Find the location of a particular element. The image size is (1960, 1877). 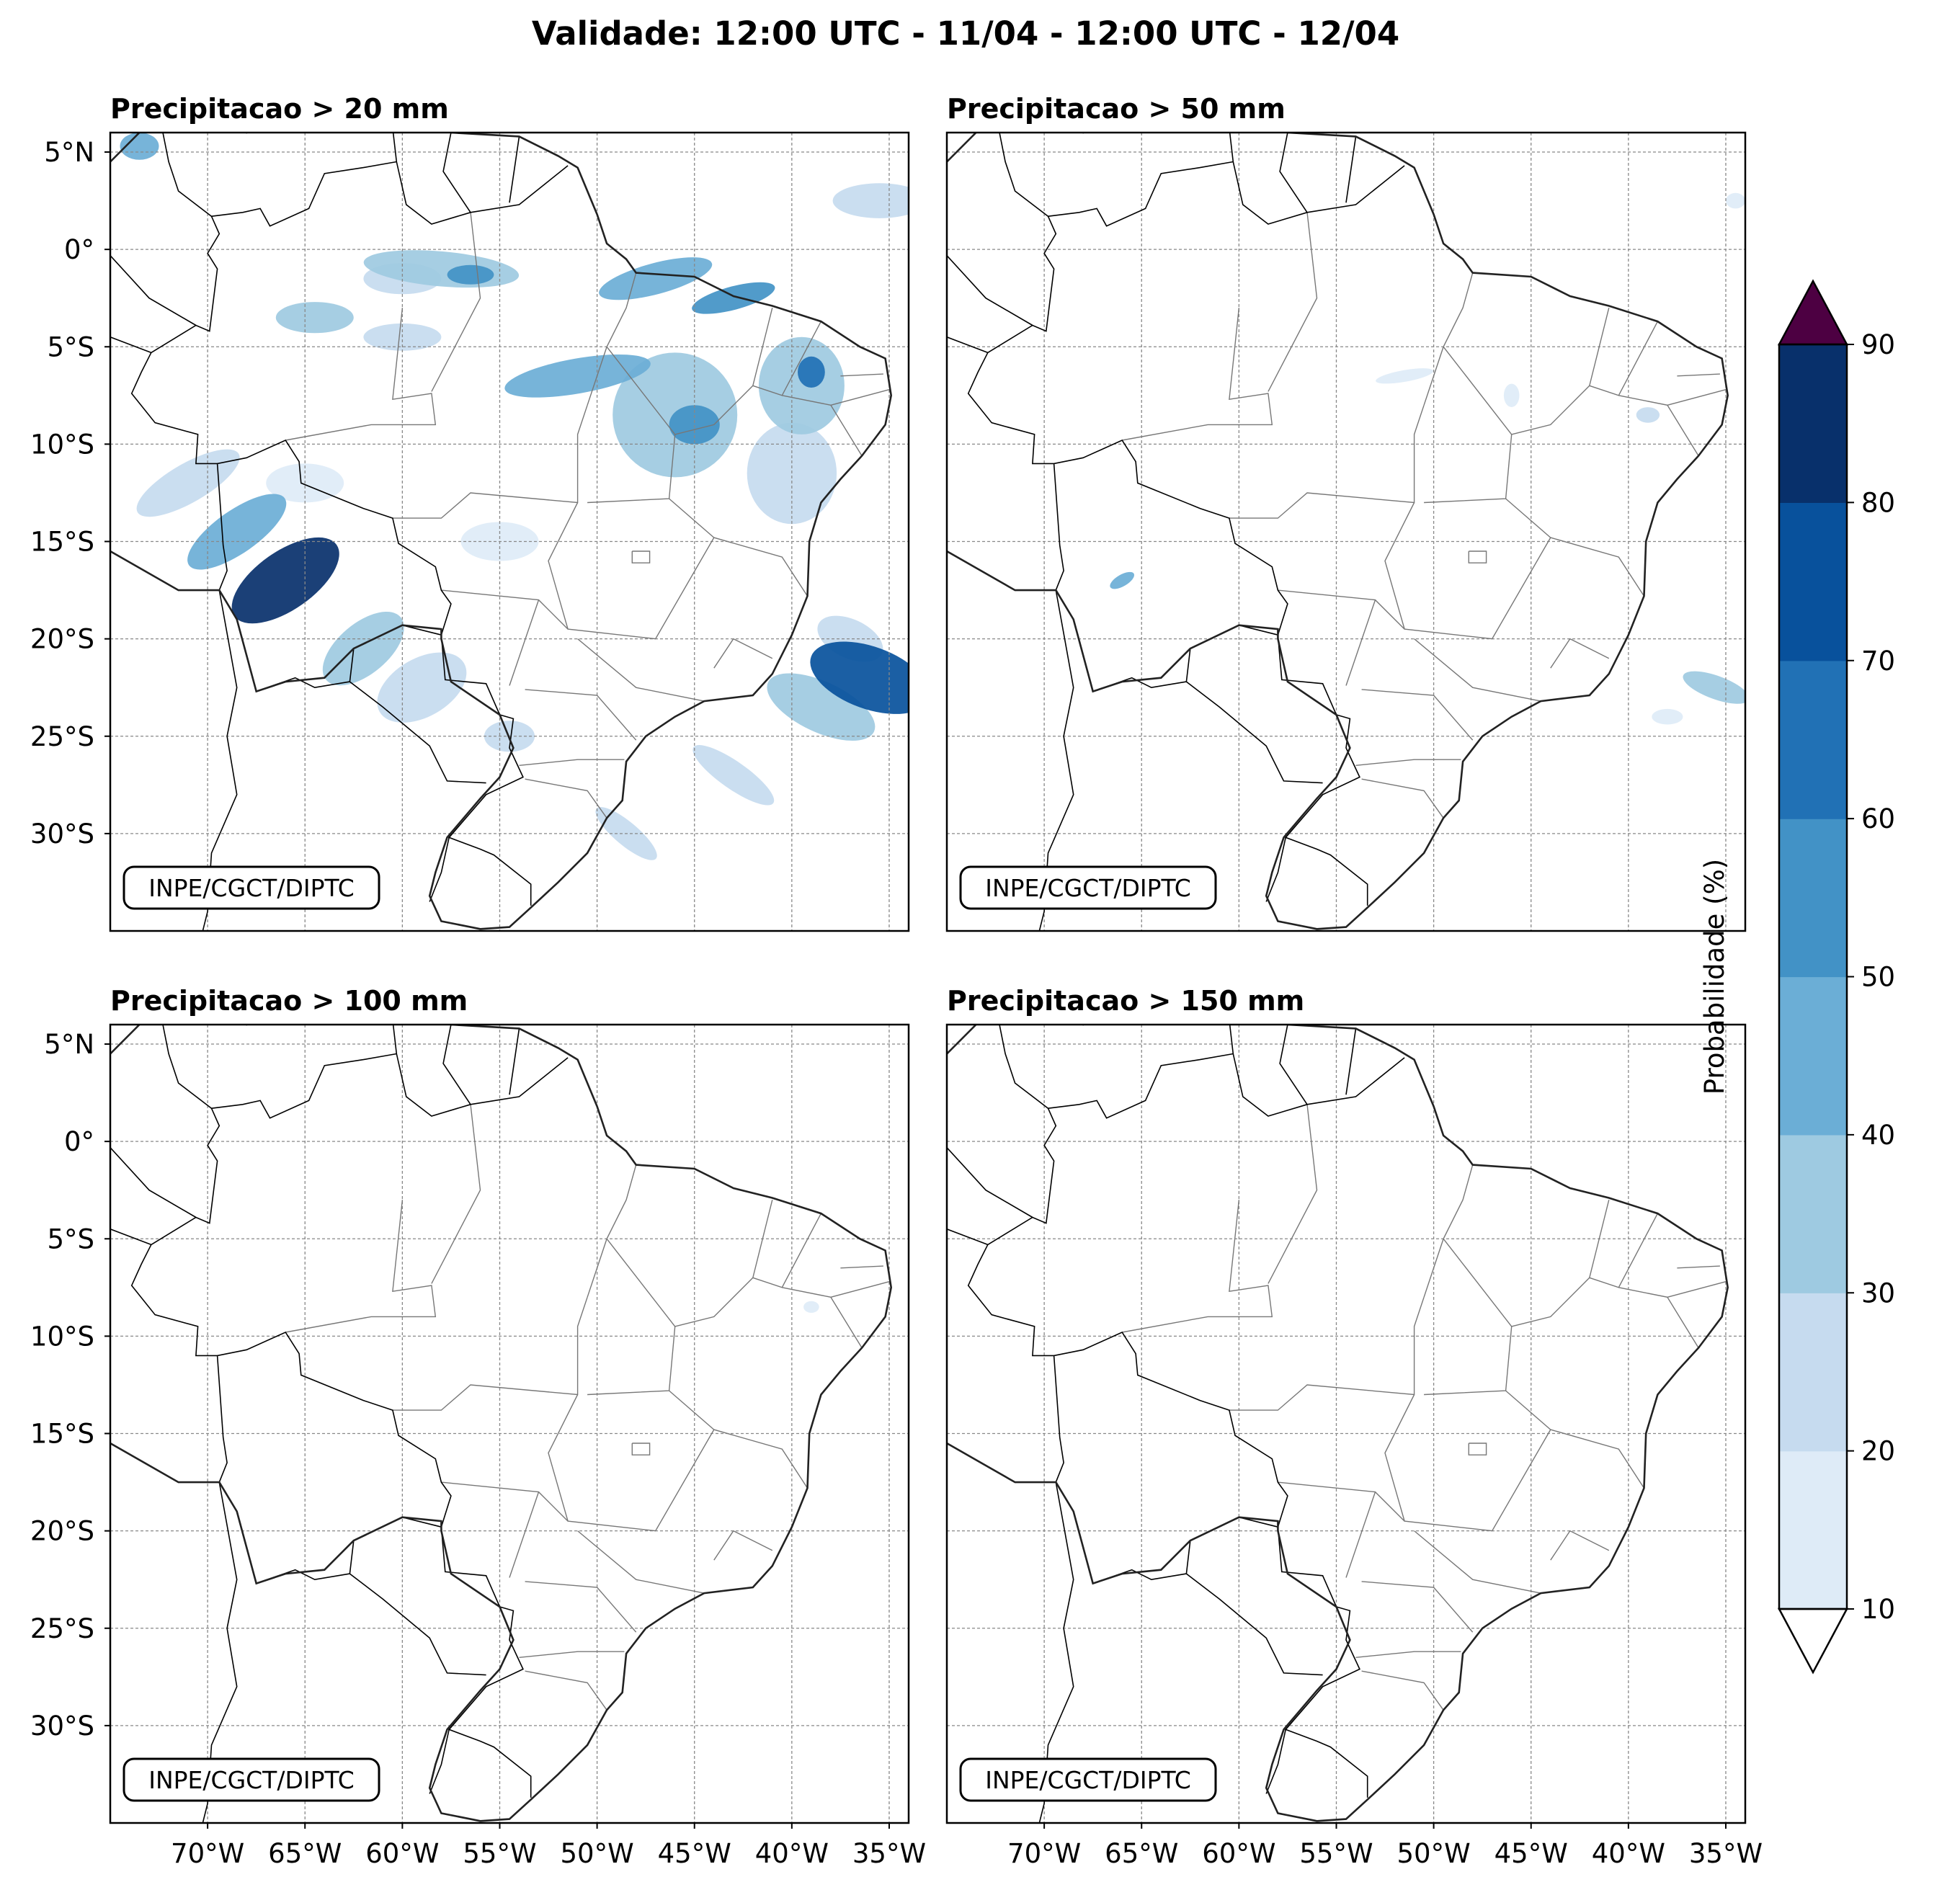

colorbar-tick-label: 60 is located at coordinates (1878, 818).